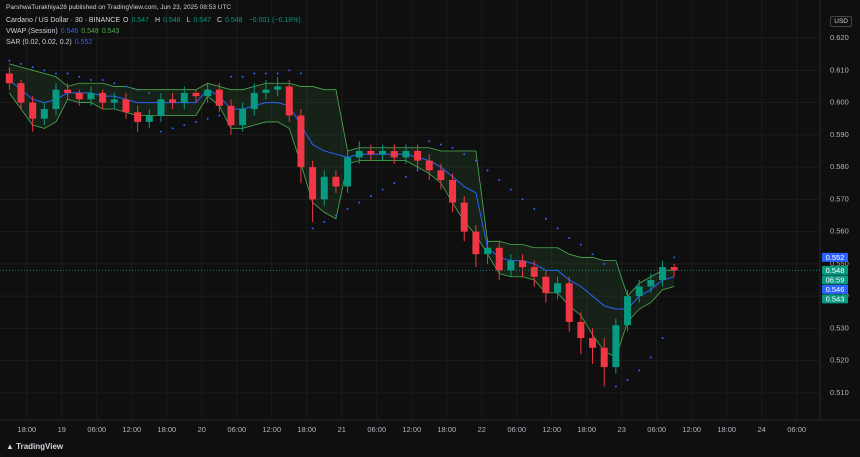  What do you see at coordinates (841, 21) in the screenshot?
I see `currency-button: USD` at bounding box center [841, 21].